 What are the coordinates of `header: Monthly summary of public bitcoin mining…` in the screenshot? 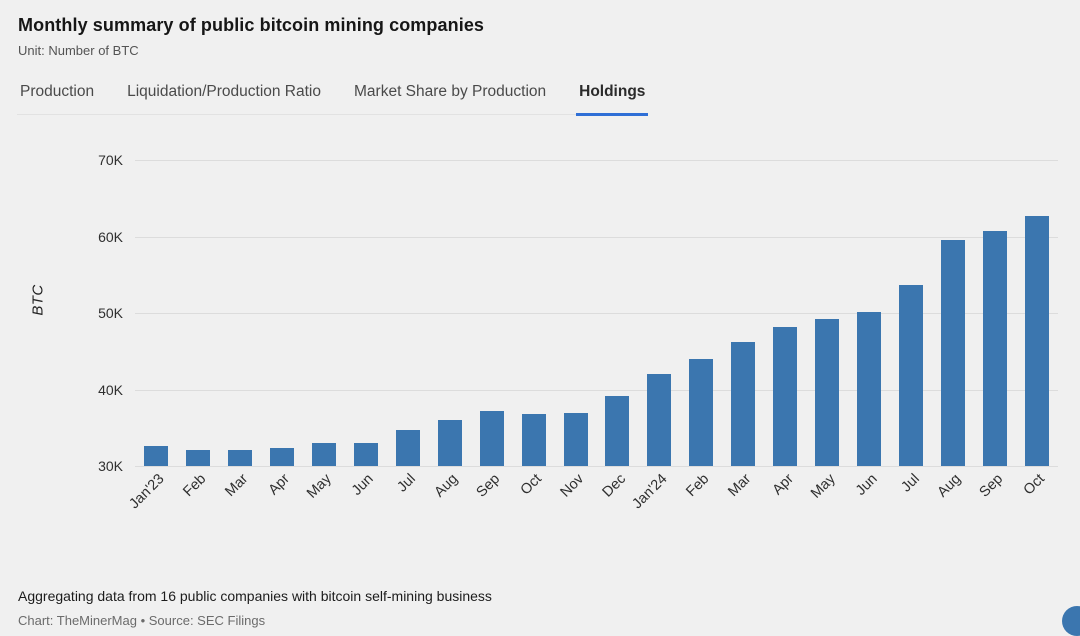 It's located at (540, 29).